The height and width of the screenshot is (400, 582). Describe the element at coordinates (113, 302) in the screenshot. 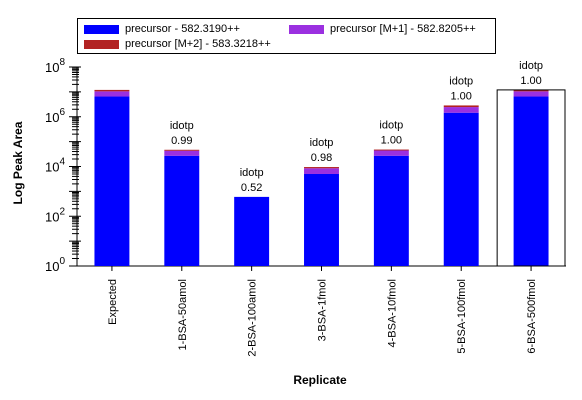

I see `x-tick-label: Expected` at that location.